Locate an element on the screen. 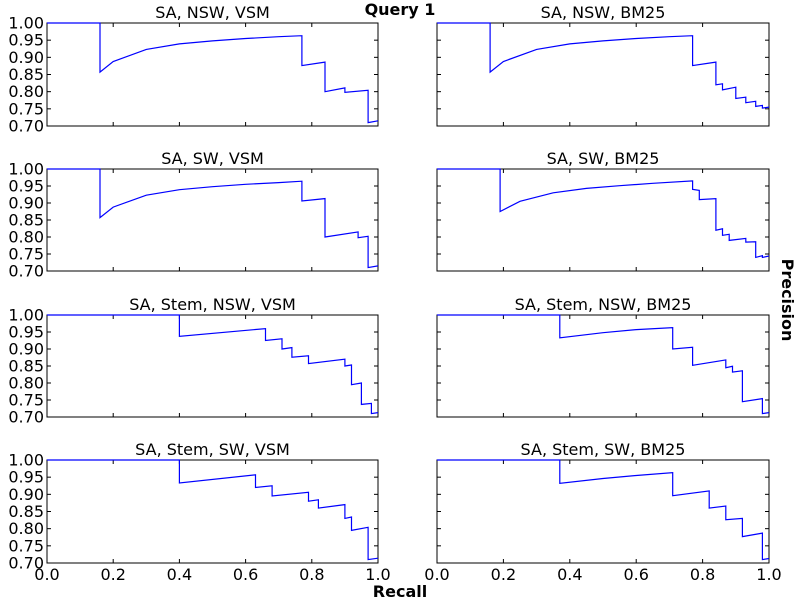 The width and height of the screenshot is (800, 600). subplot-title: SA, NSW, VSM is located at coordinates (212, 12).